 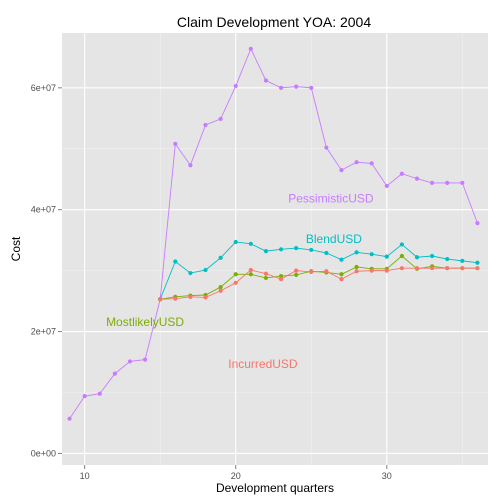 What do you see at coordinates (263, 364) in the screenshot?
I see `series-label-incurredusd: IncurredUSD` at bounding box center [263, 364].